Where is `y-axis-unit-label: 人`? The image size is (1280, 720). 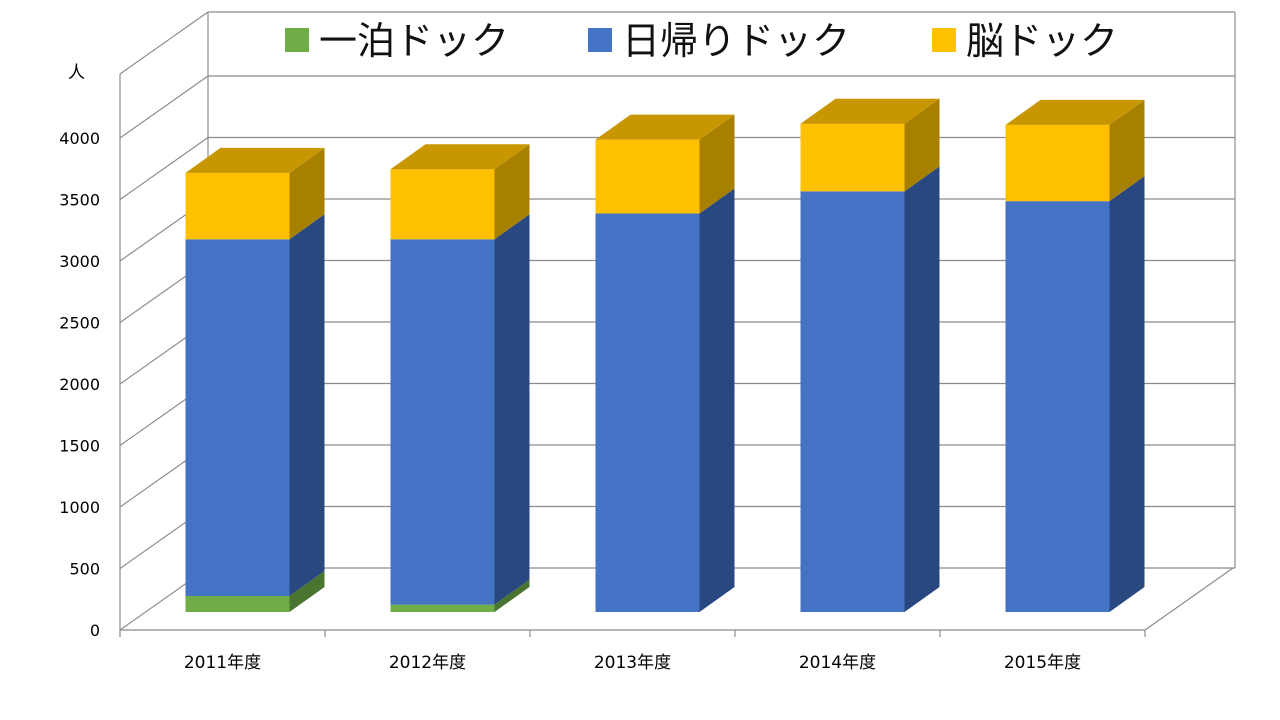 y-axis-unit-label: 人 is located at coordinates (76, 73).